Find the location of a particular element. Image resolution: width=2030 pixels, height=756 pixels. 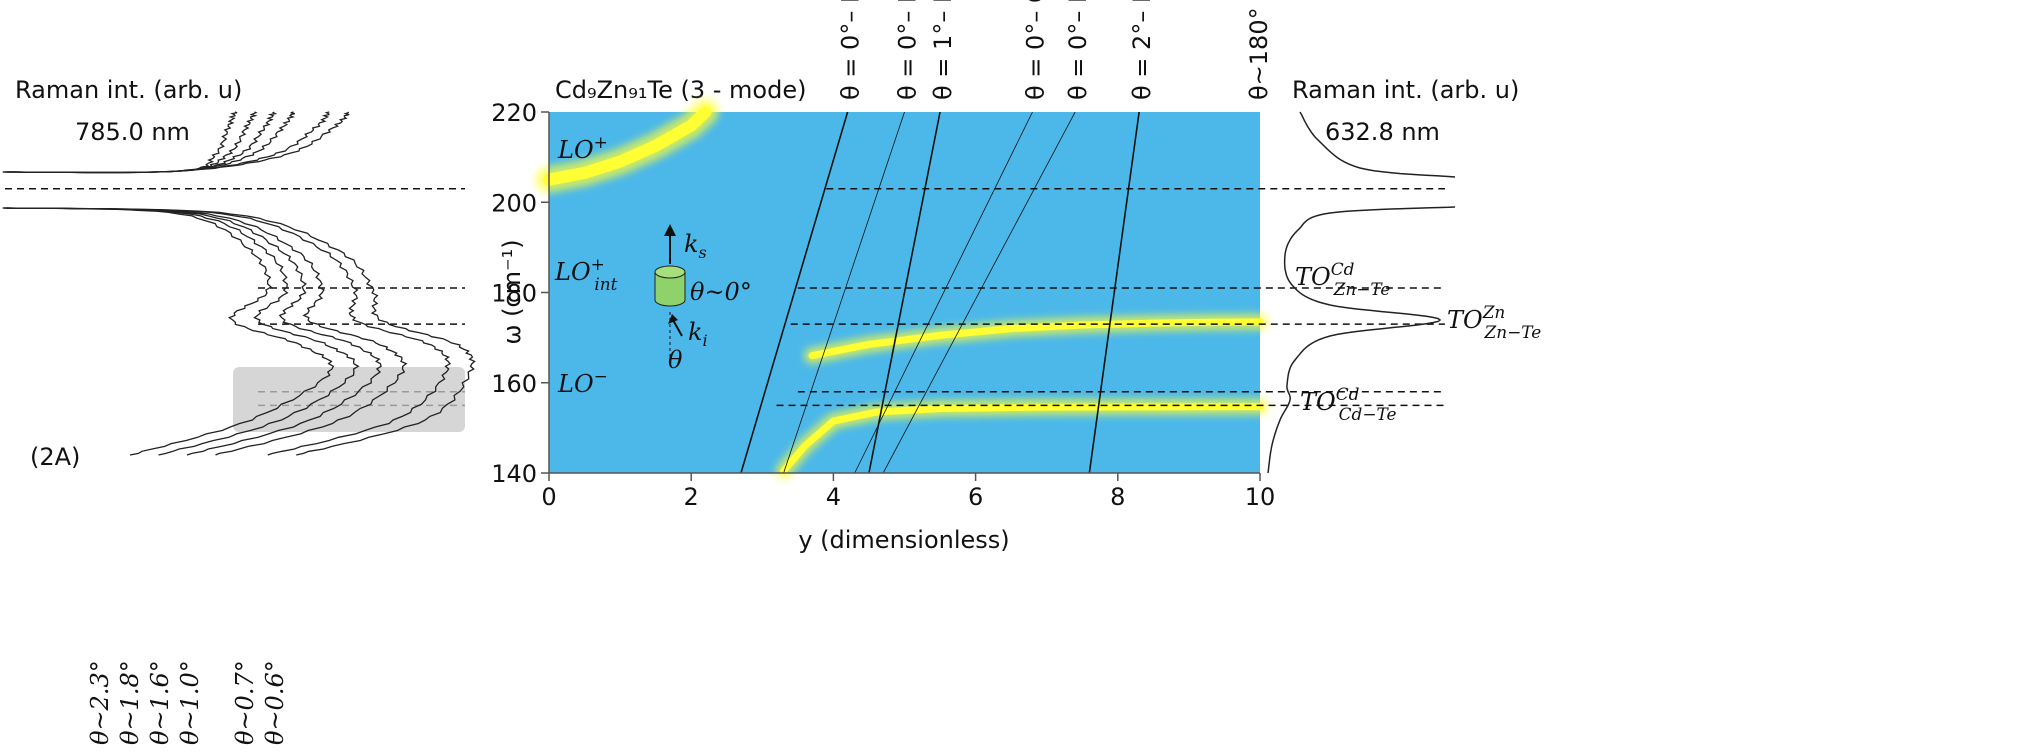

mode-label-sup: − is located at coordinates (601, 376).